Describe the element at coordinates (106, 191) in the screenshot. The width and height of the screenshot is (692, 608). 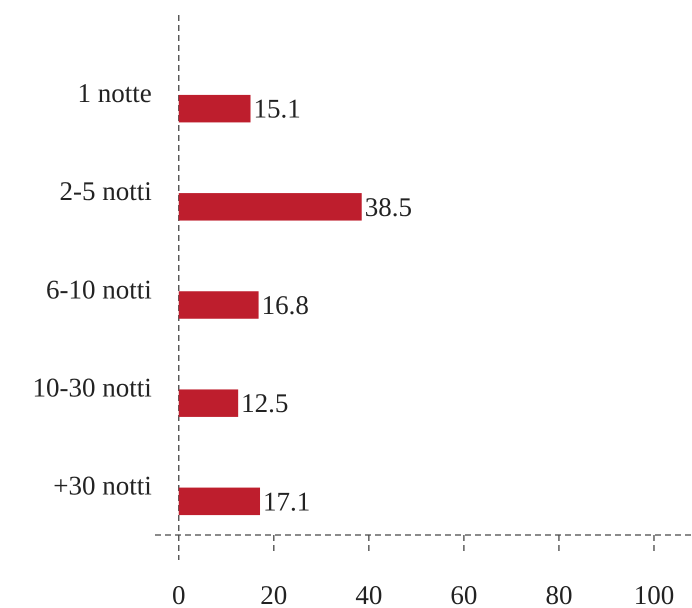
I see `y-tick-label: 2-5 notti` at that location.